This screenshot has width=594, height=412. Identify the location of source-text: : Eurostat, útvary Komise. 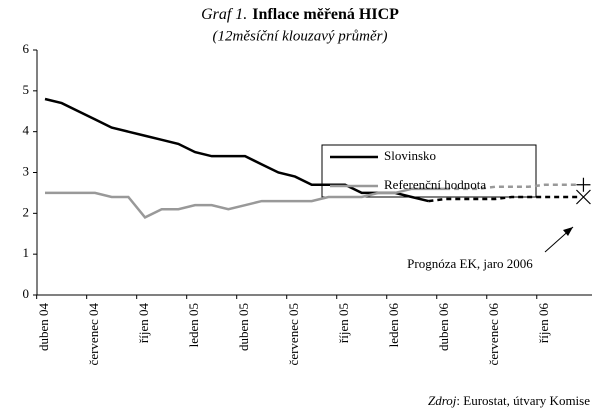
(523, 400).